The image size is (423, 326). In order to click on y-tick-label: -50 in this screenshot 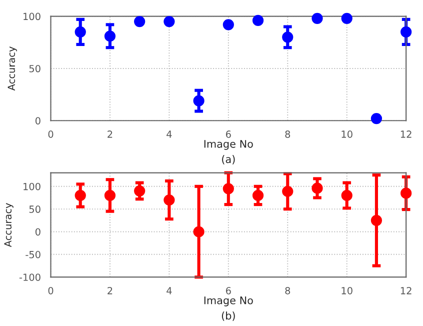, I will do `click(33, 254)`.